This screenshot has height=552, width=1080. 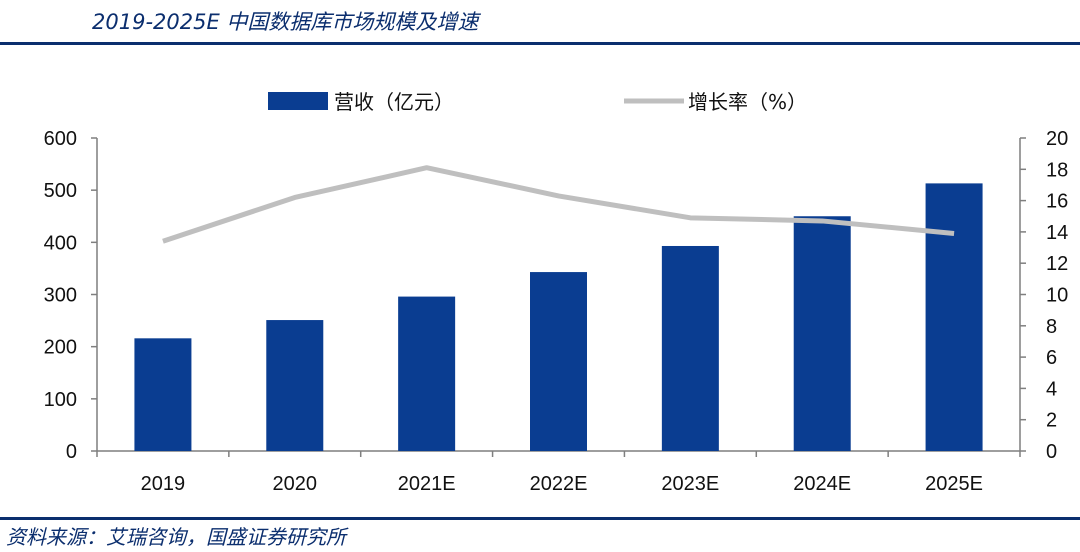 What do you see at coordinates (295, 484) in the screenshot?
I see `x-tick-label: 2020` at bounding box center [295, 484].